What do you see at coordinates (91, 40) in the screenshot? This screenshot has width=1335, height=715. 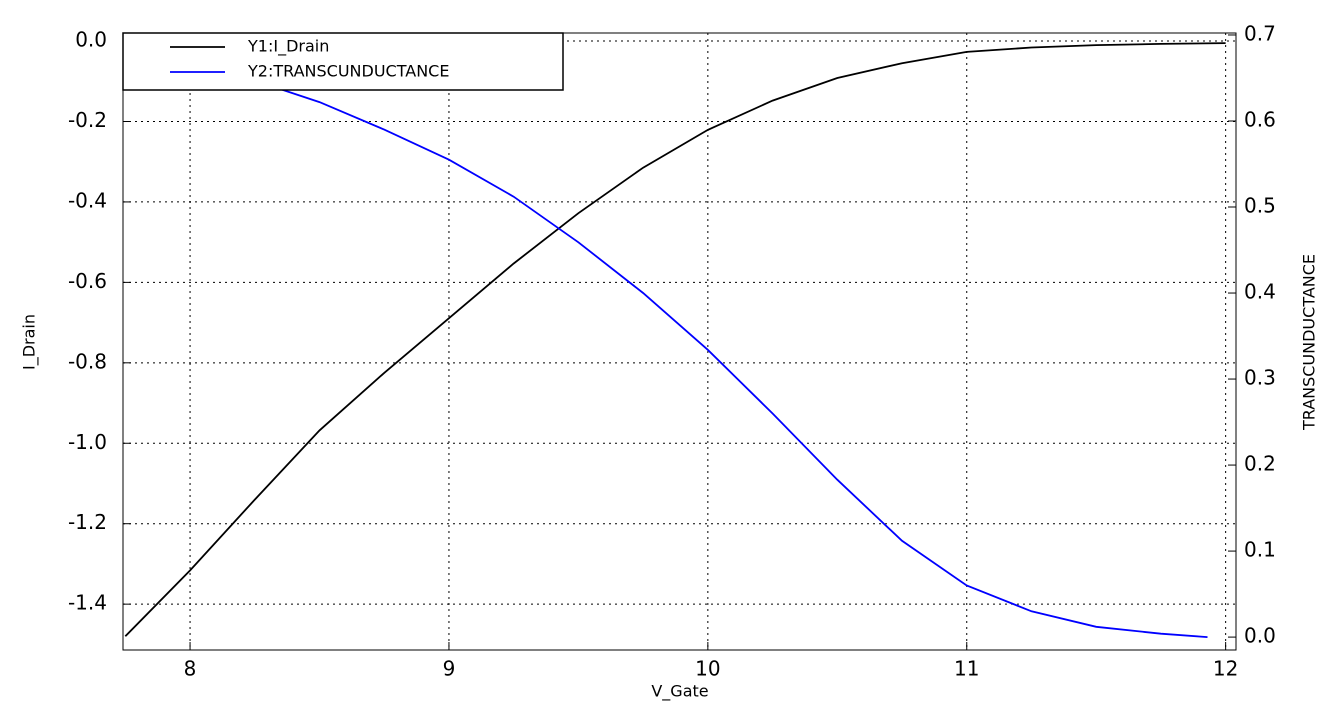 I see `y-tick-label: 0.0` at bounding box center [91, 40].